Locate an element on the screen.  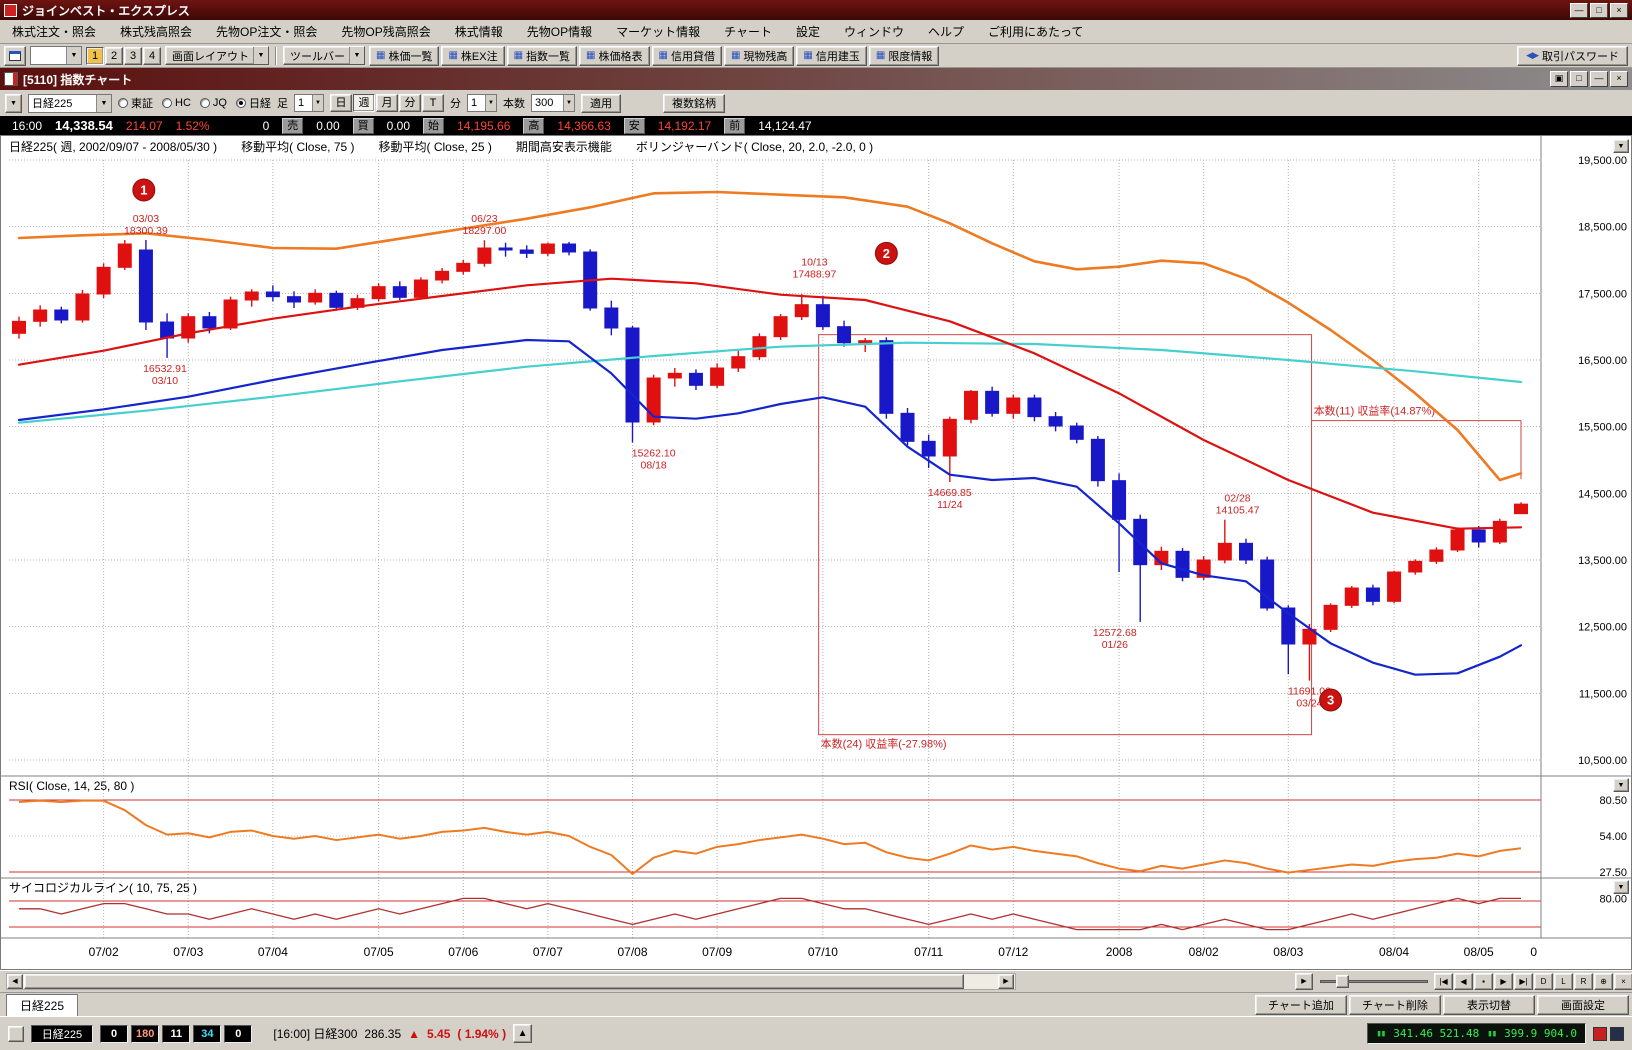
menu-item-10: ヘルプ is located at coordinates (946, 32).